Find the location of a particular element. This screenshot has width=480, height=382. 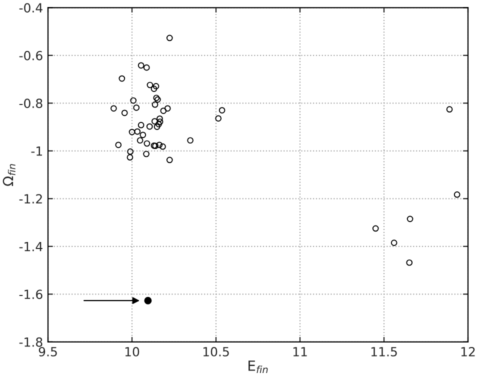

y-tick-label: -1 is located at coordinates (36, 151).